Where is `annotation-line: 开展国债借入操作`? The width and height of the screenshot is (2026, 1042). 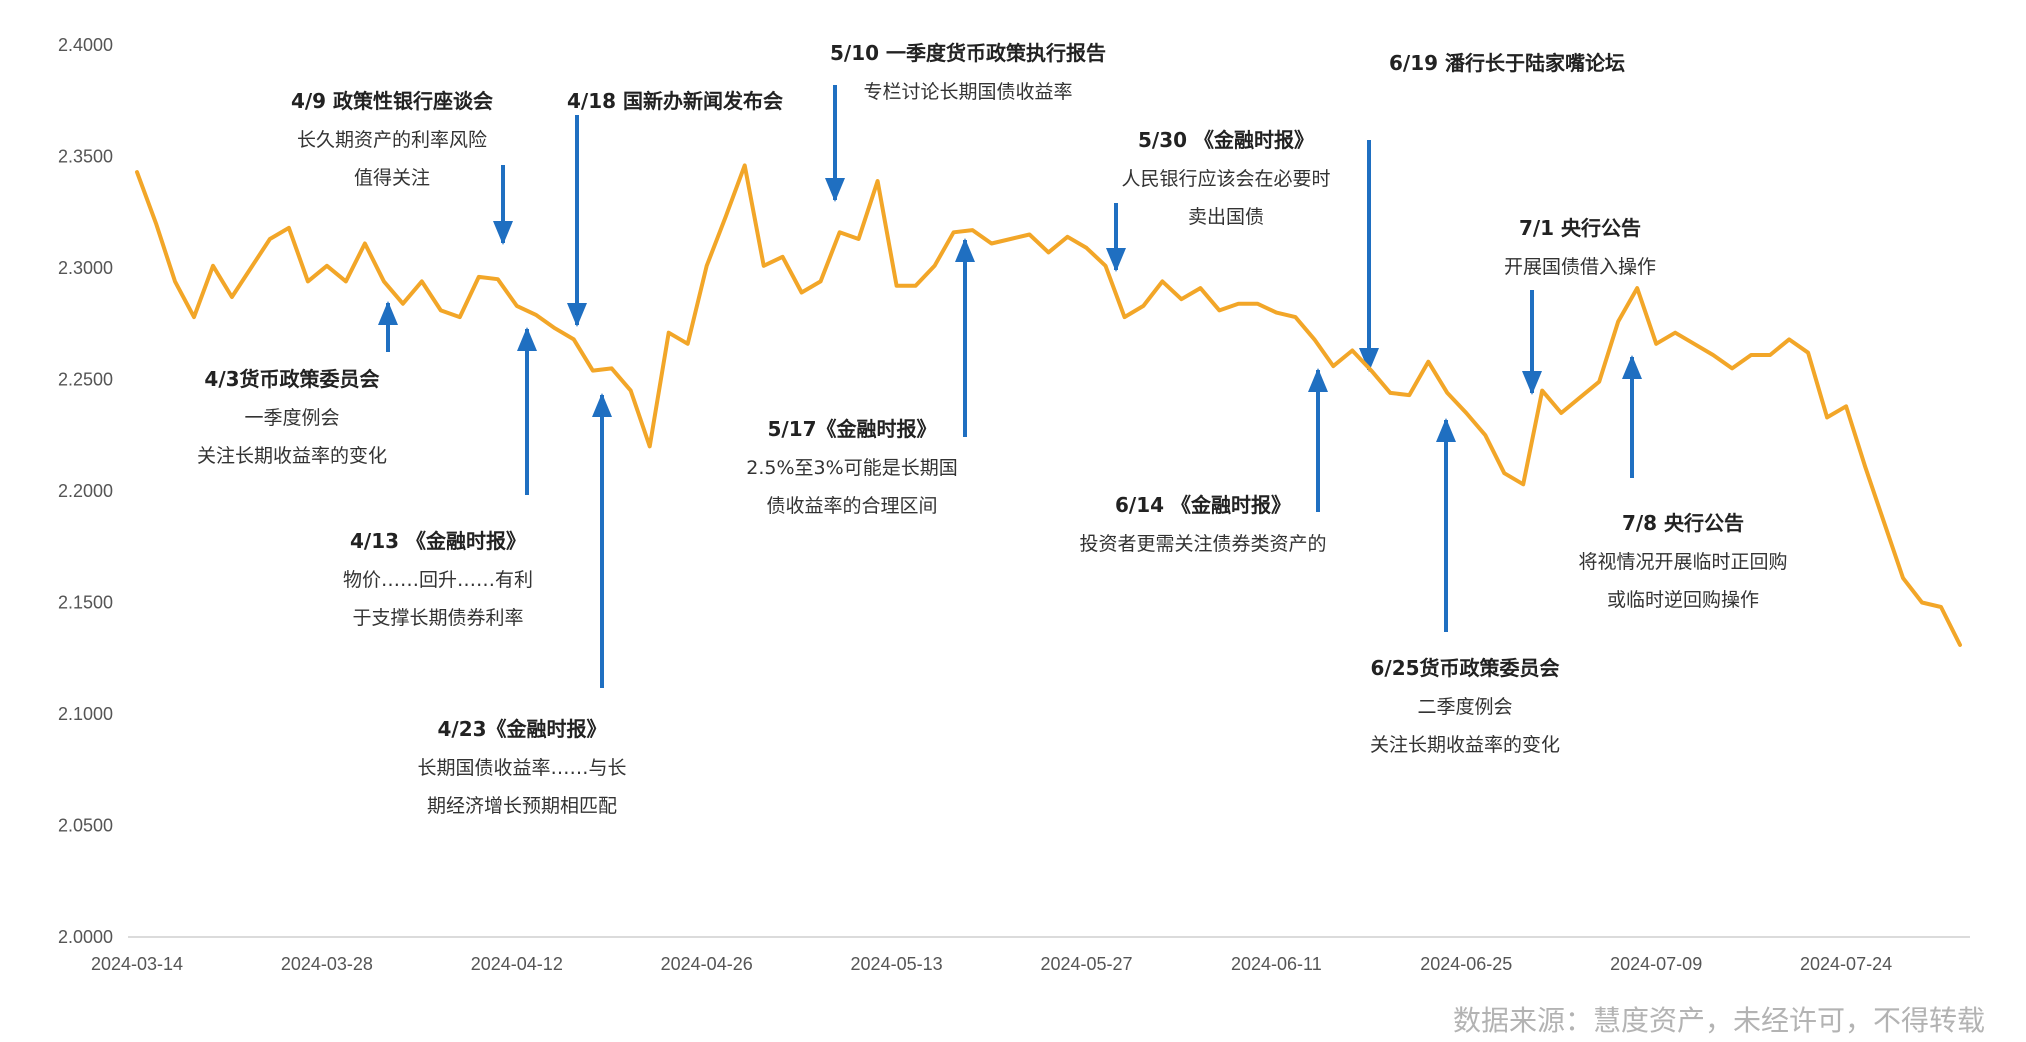
annotation-line: 开展国债借入操作 is located at coordinates (1580, 267).